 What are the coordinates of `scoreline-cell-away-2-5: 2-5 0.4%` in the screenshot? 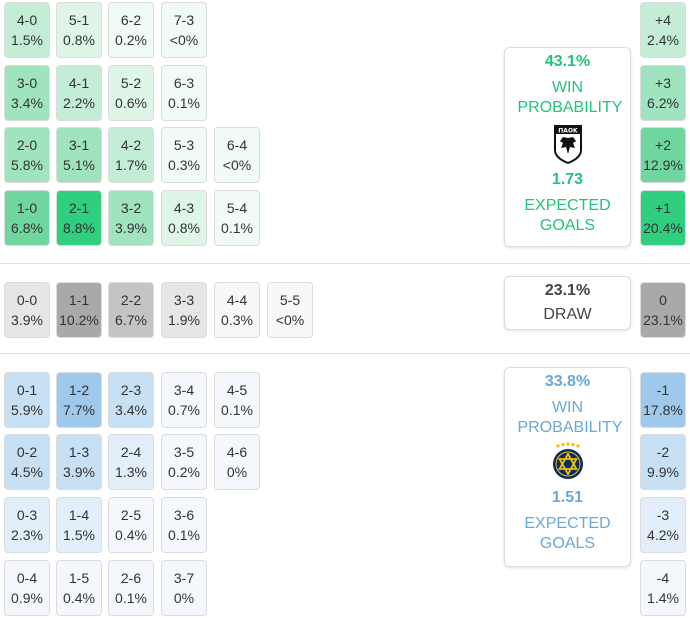 It's located at (131, 525).